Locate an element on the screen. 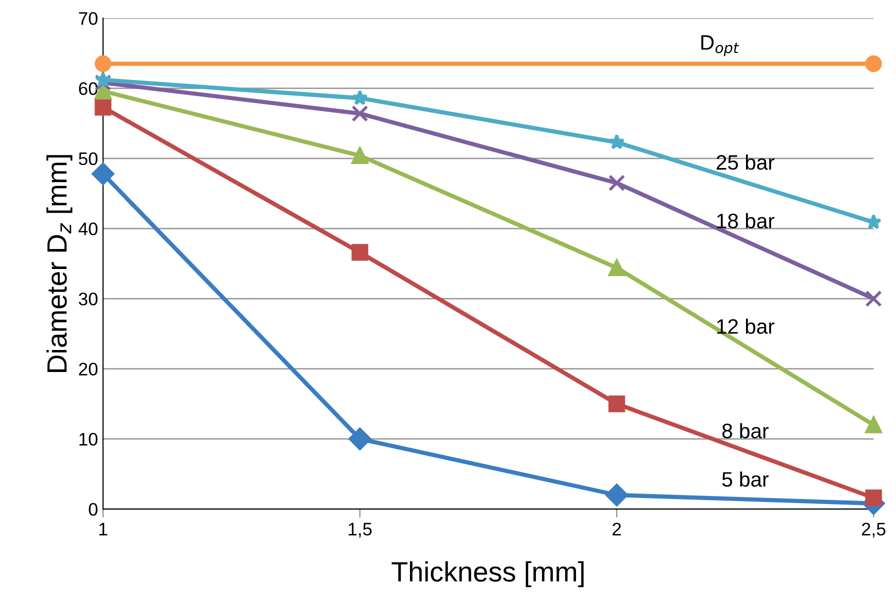  series-label: 12 bar is located at coordinates (745, 326).